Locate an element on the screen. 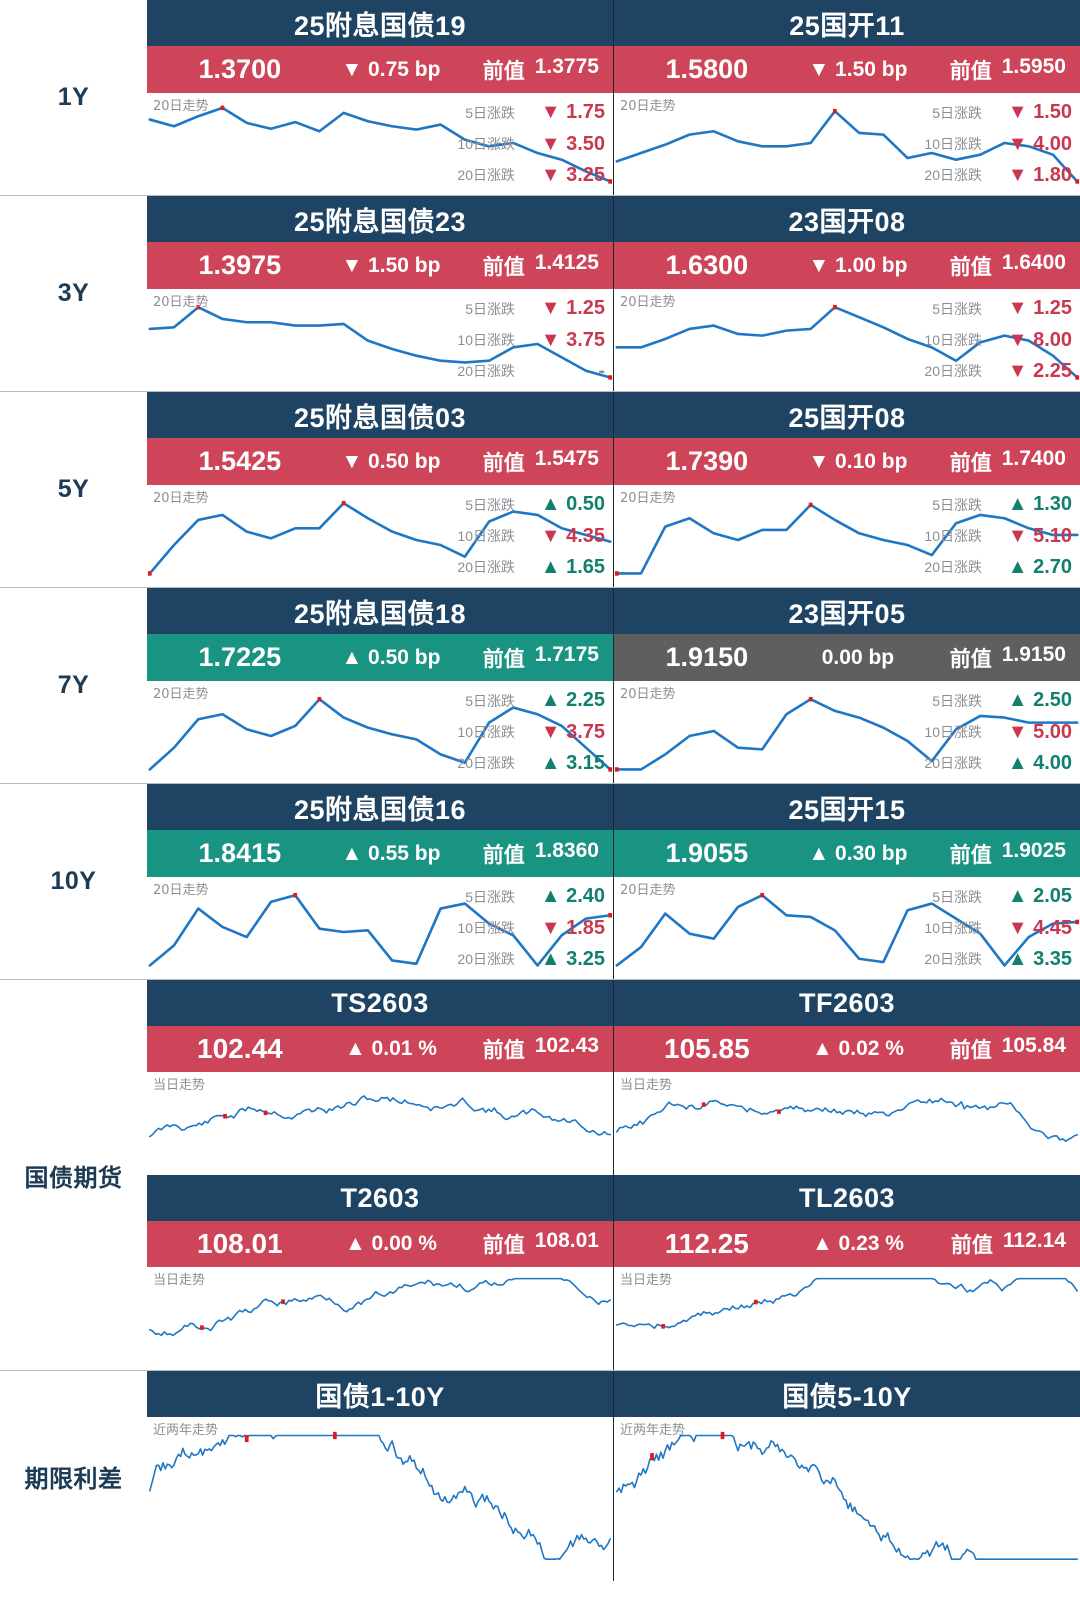 The height and width of the screenshot is (1616, 1080). board-row: 期限利差 国债1-10Y 近两年走势 国债5-10Y 近两年走势 is located at coordinates (540, 1476).